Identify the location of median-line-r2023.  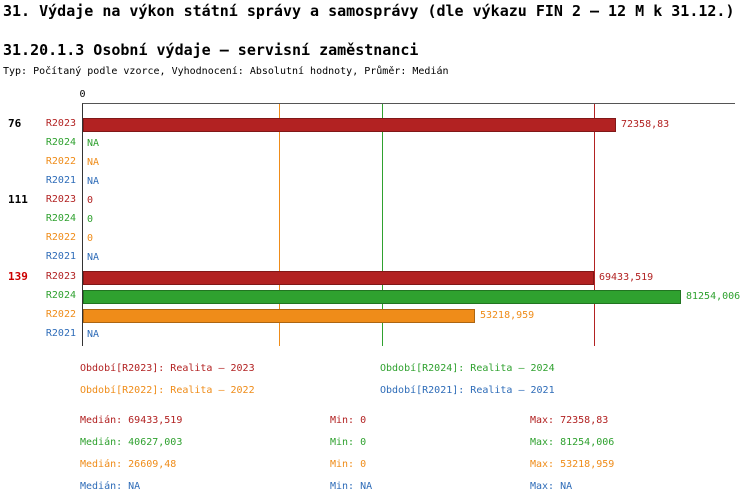
(594, 225).